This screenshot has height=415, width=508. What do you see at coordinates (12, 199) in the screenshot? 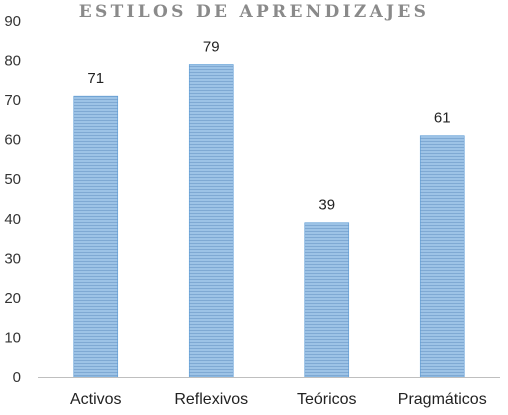
I see `y-axis-tick-labels: 0 10 20 30 40 50 60 70 80 90` at bounding box center [12, 199].